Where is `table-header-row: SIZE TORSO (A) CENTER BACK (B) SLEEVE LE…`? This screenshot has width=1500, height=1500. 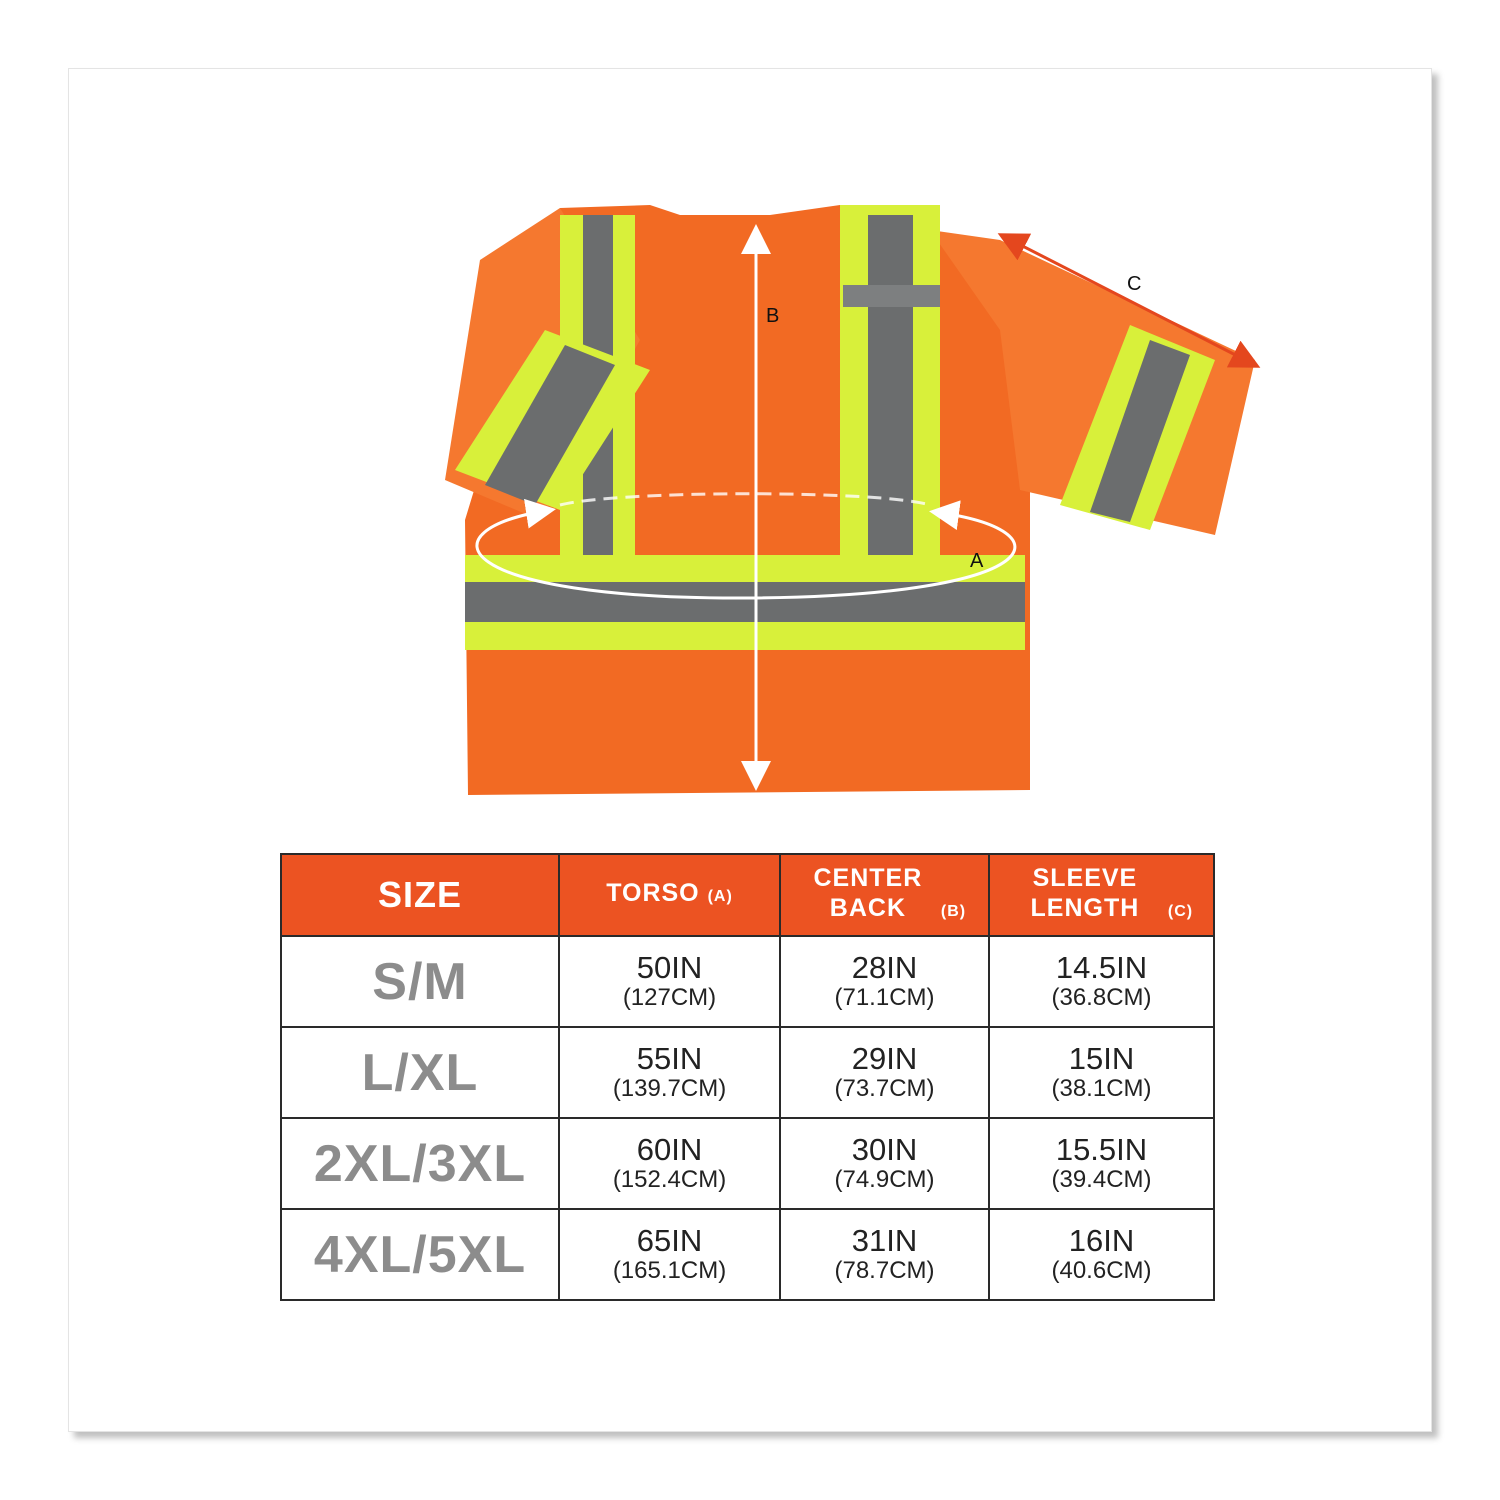
table-header-row: SIZE TORSO (A) CENTER BACK (B) SLEEVE LE… is located at coordinates (747, 895).